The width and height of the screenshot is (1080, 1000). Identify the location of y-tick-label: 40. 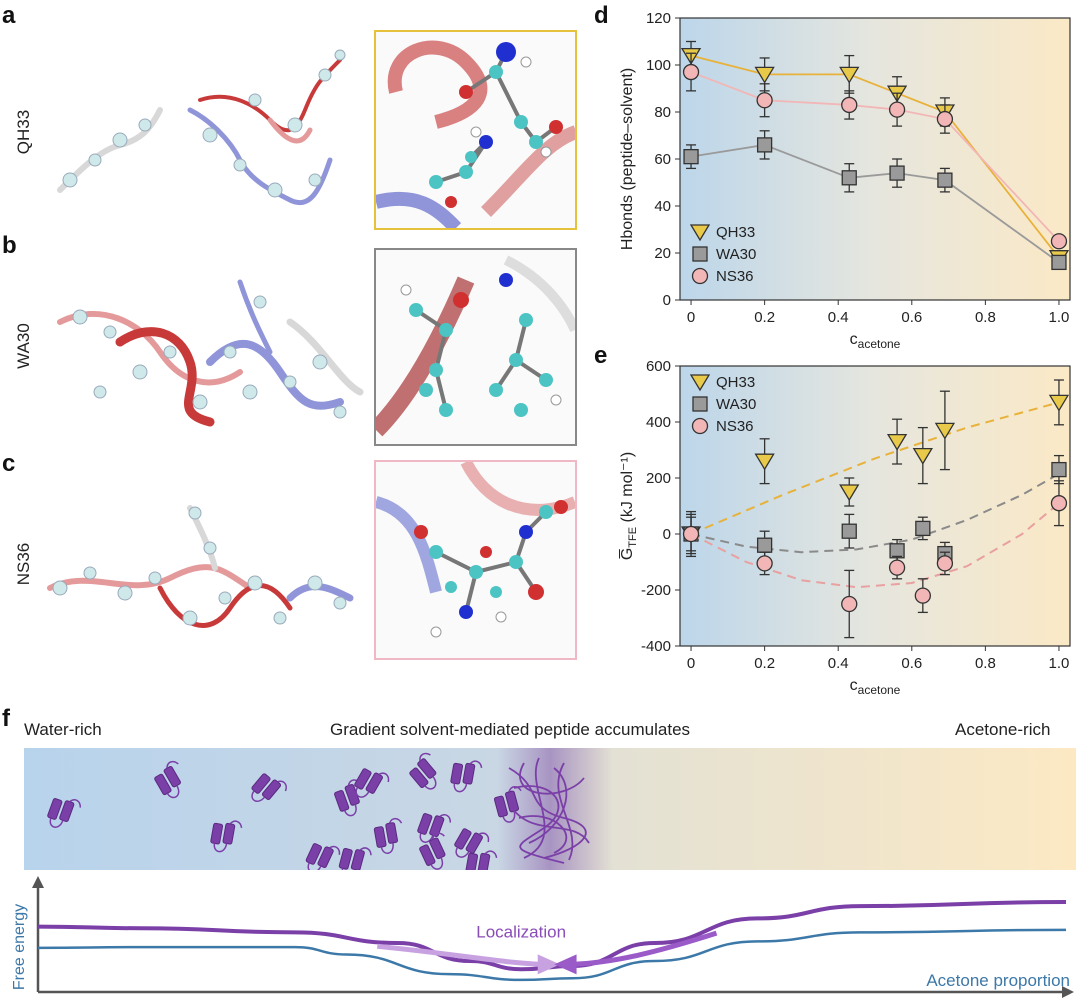
(662, 206).